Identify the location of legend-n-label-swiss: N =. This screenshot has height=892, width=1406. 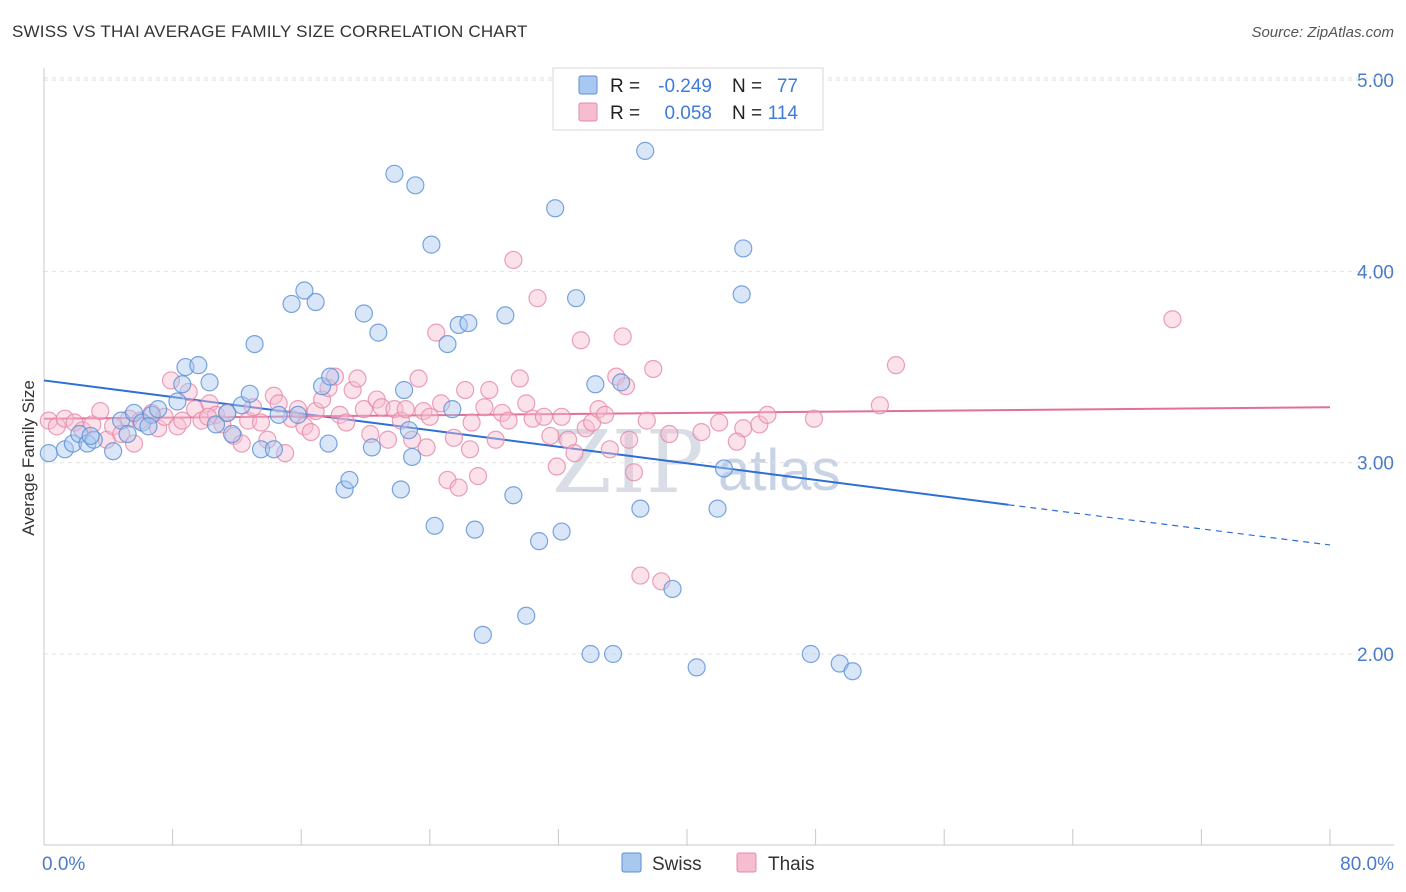
(747, 86).